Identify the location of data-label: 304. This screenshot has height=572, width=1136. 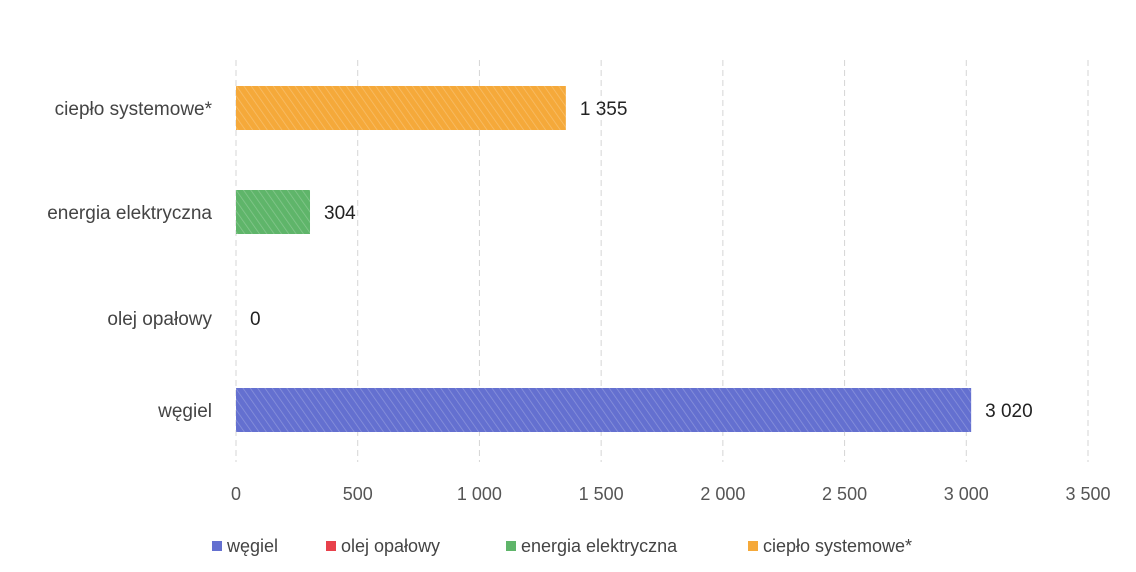
(340, 213).